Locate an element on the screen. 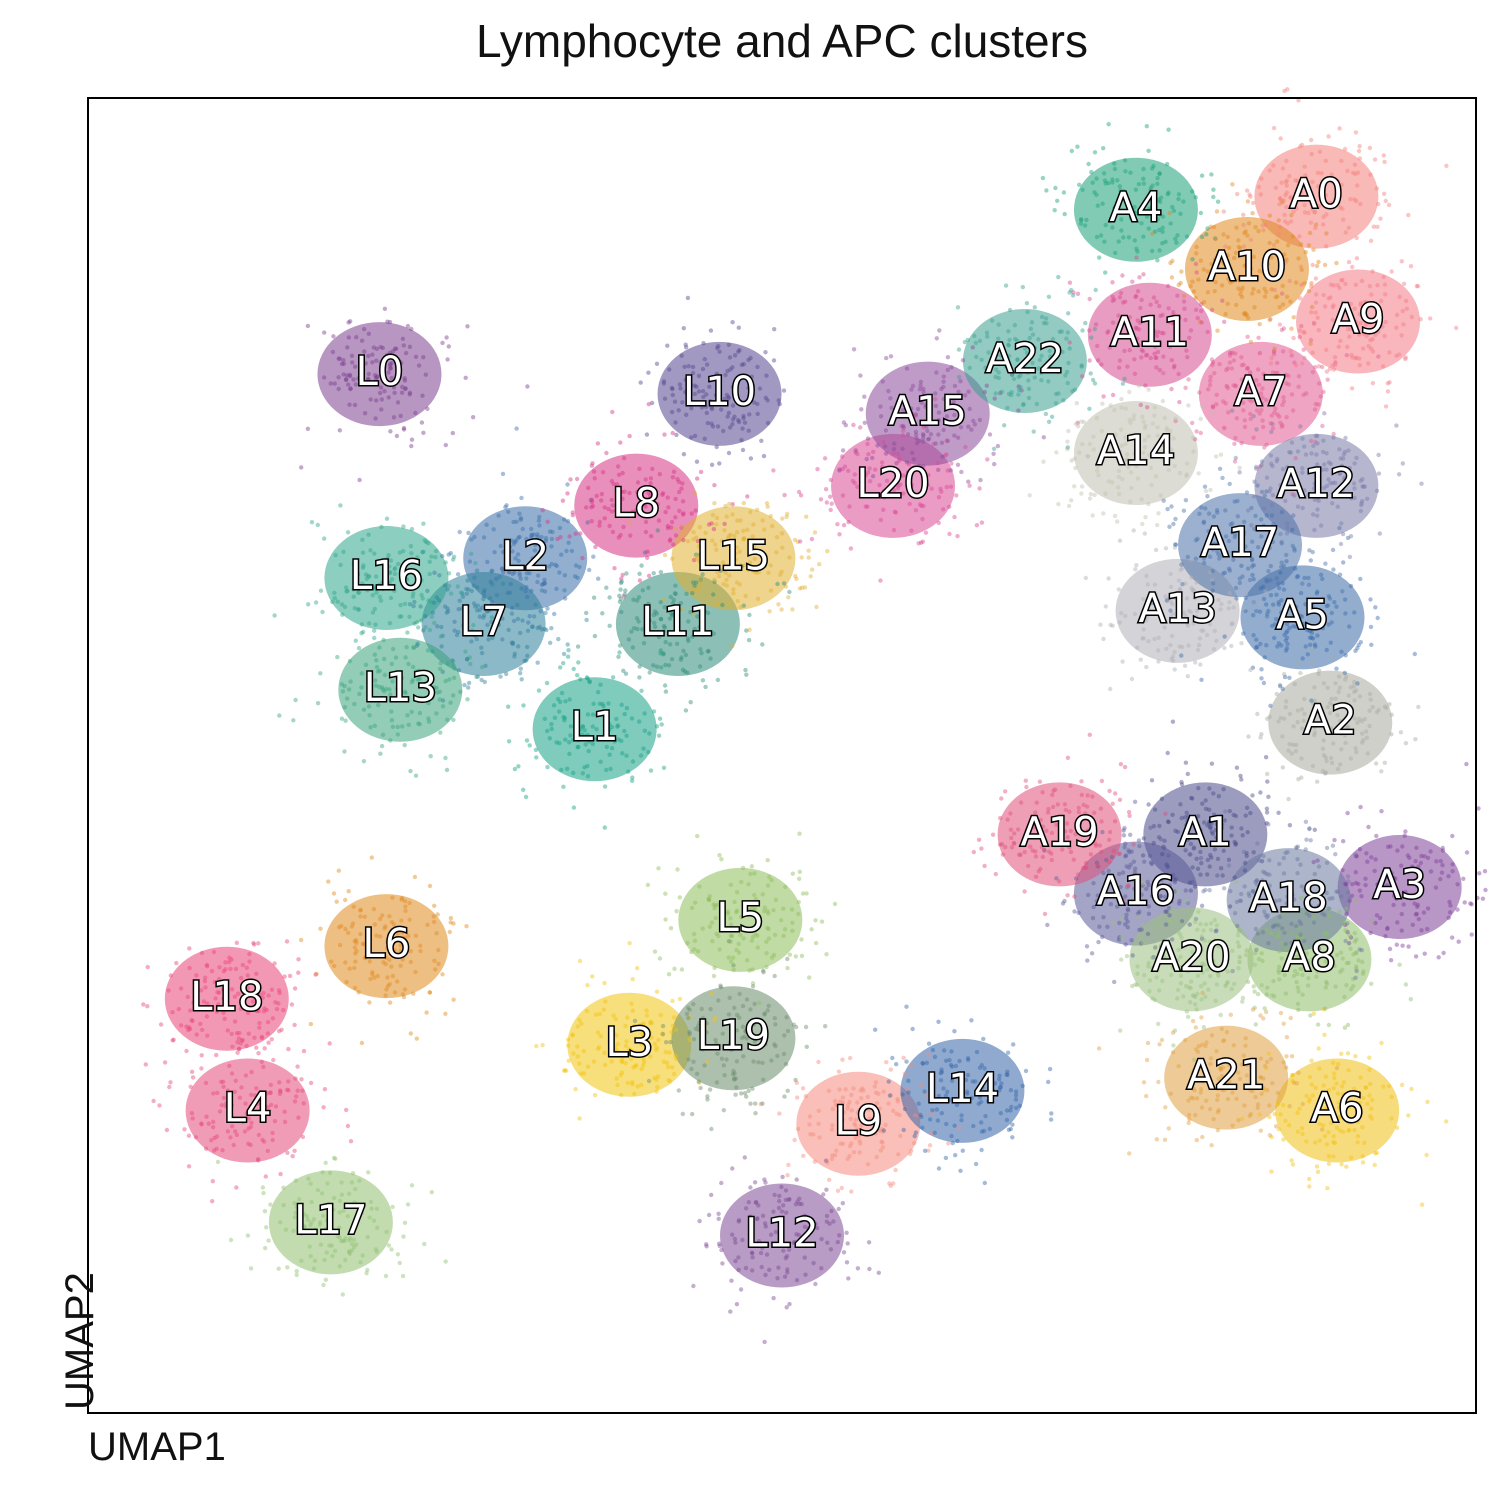 The height and width of the screenshot is (1500, 1500). cluster-label-a4: A4 is located at coordinates (1136, 208).